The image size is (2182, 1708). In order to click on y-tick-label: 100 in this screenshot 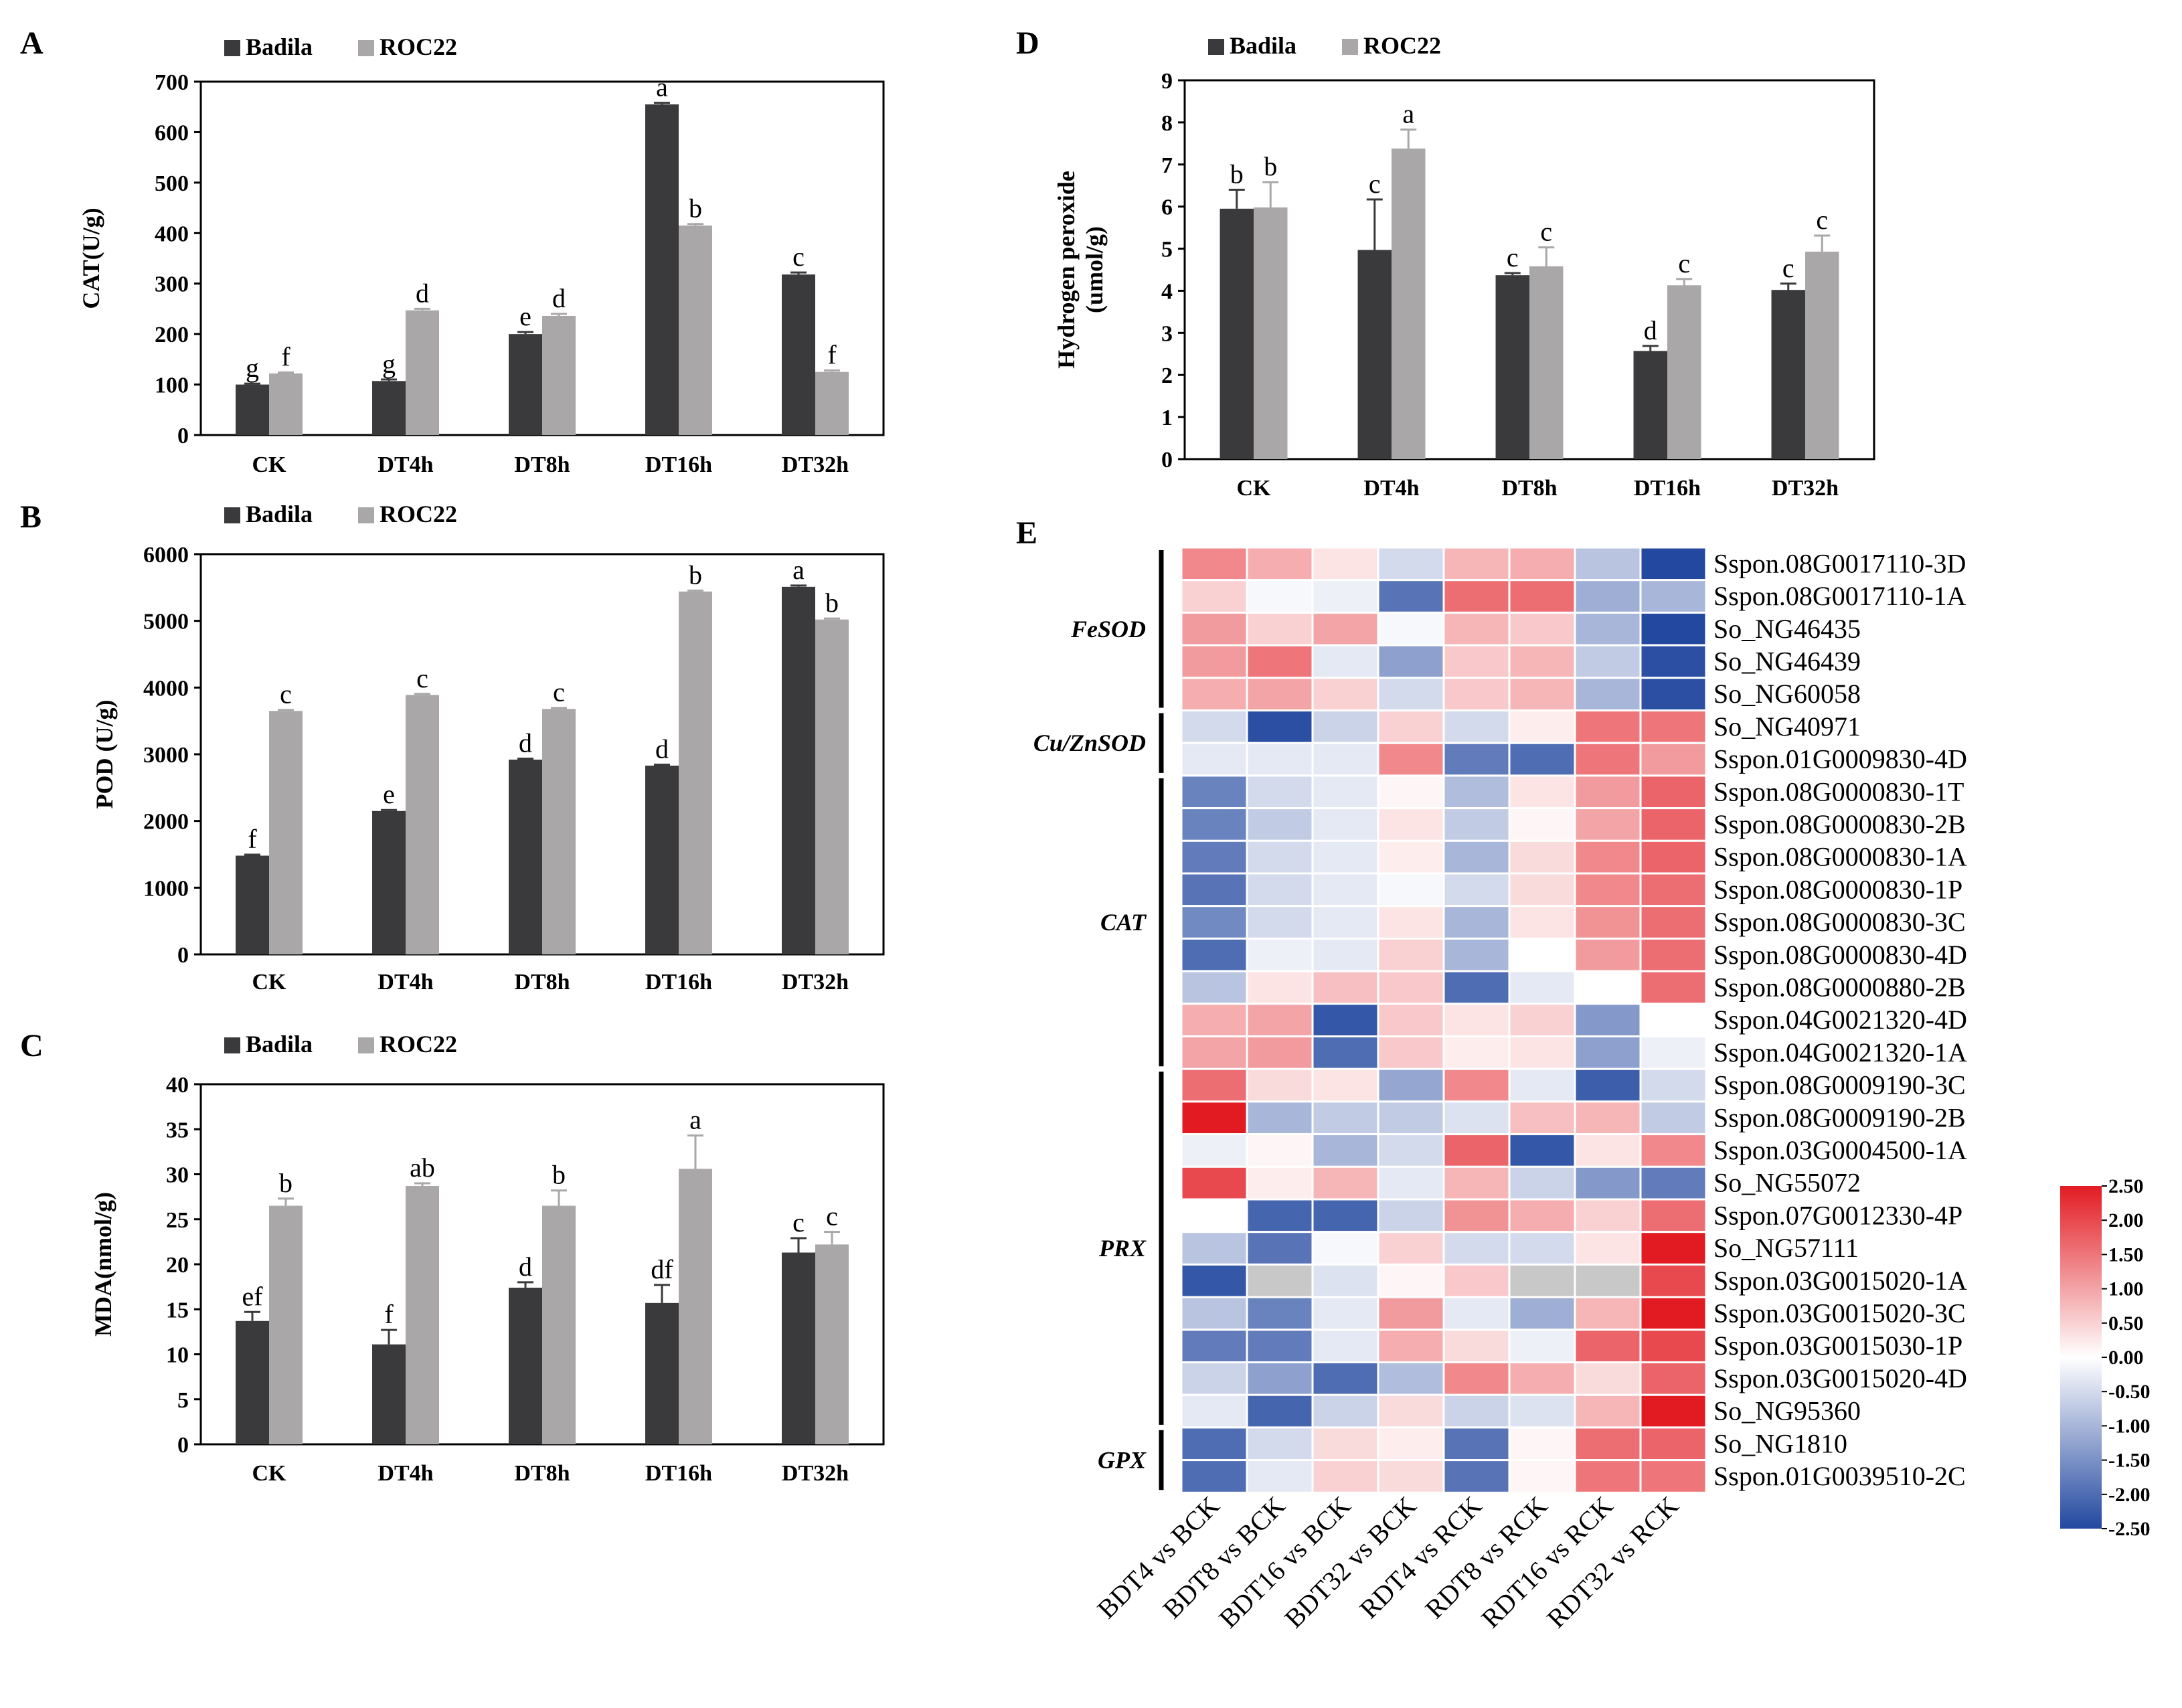, I will do `click(172, 386)`.